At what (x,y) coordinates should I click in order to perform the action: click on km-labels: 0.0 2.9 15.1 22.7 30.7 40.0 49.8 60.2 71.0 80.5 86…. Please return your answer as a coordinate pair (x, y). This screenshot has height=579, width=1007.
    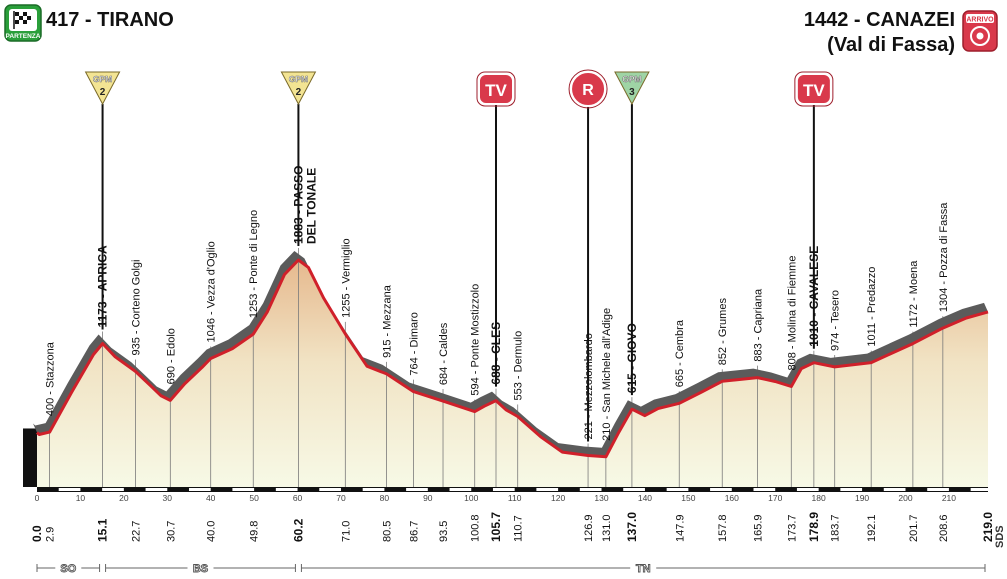
    Looking at the image, I should click on (512, 527).